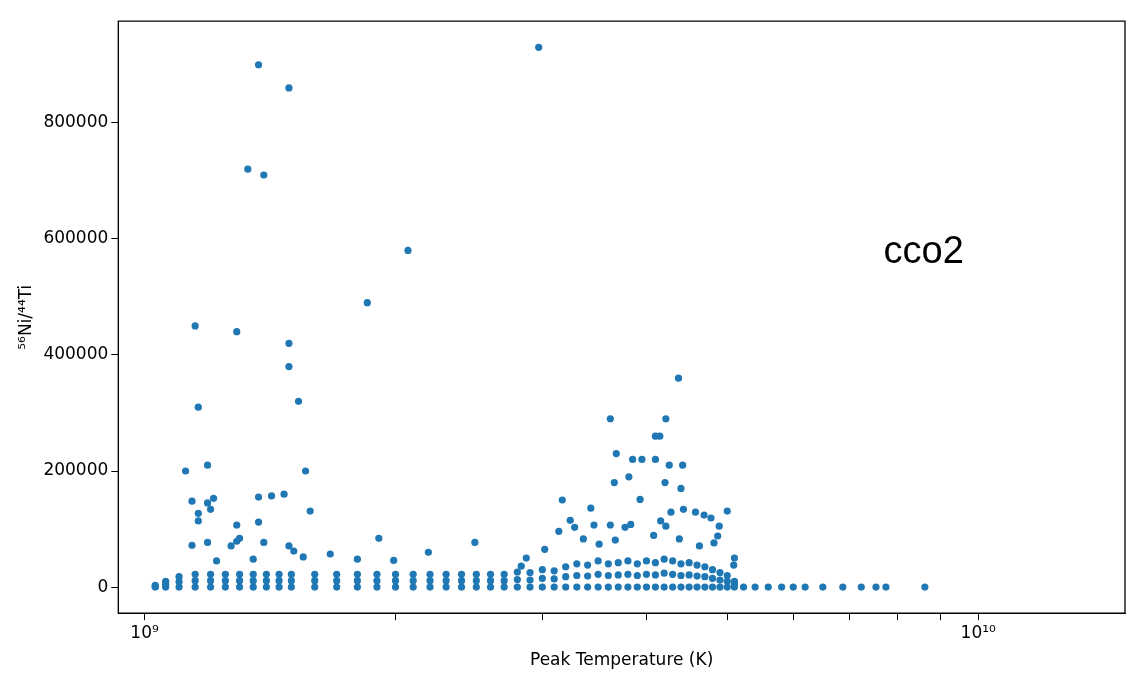 The width and height of the screenshot is (1137, 687). What do you see at coordinates (923, 249) in the screenshot?
I see `annotation: cco2` at bounding box center [923, 249].